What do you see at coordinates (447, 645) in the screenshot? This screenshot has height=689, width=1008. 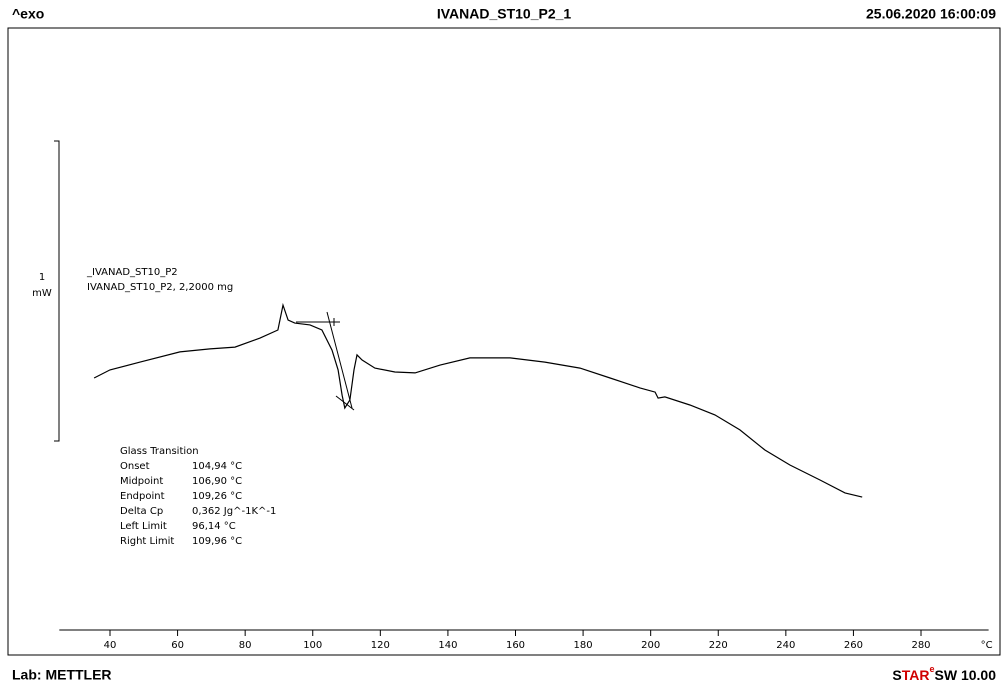 I see `x-tick-label: 140` at bounding box center [447, 645].